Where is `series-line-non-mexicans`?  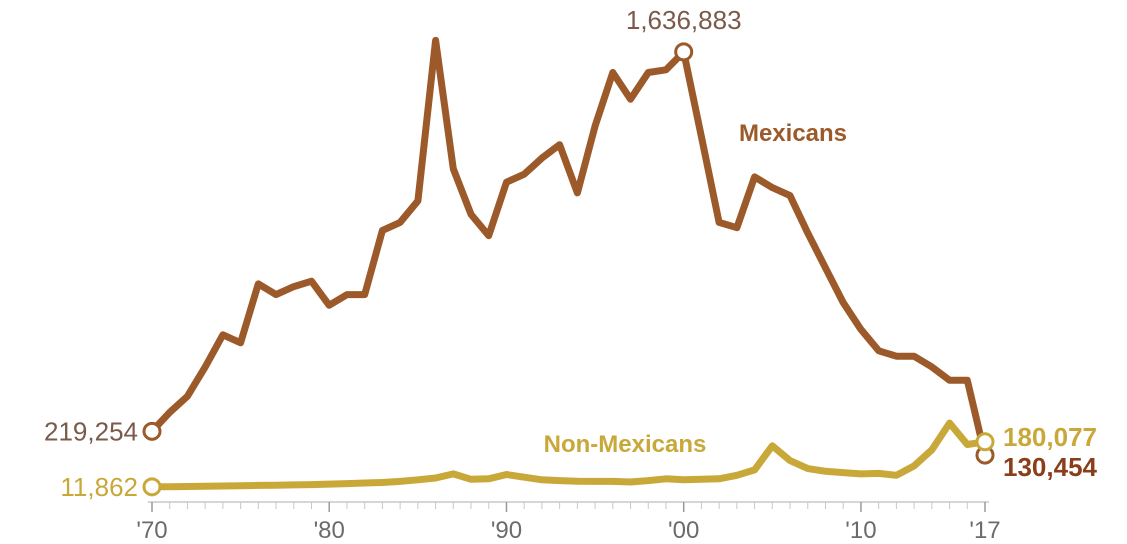 series-line-non-mexicans is located at coordinates (568, 455).